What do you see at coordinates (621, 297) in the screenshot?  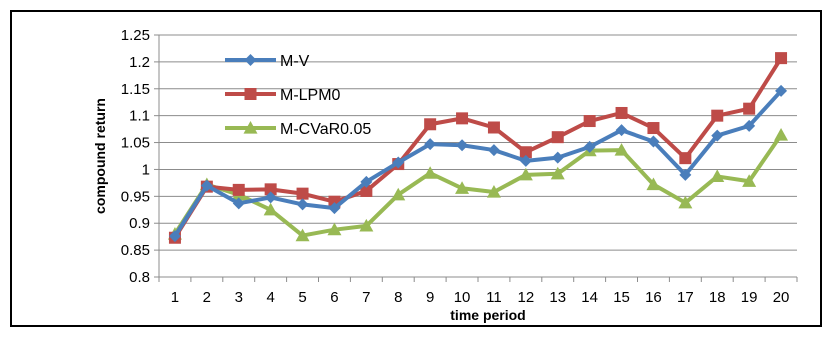 I see `x-tick-label: 15` at bounding box center [621, 297].